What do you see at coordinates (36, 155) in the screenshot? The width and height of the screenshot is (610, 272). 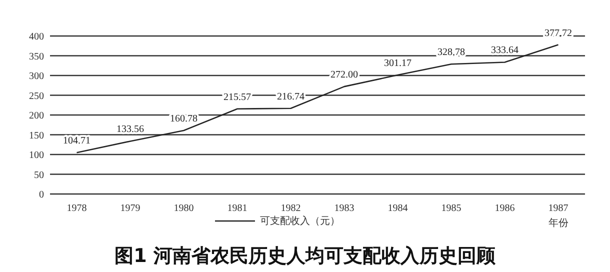 I see `y-tick-label: 100` at bounding box center [36, 155].